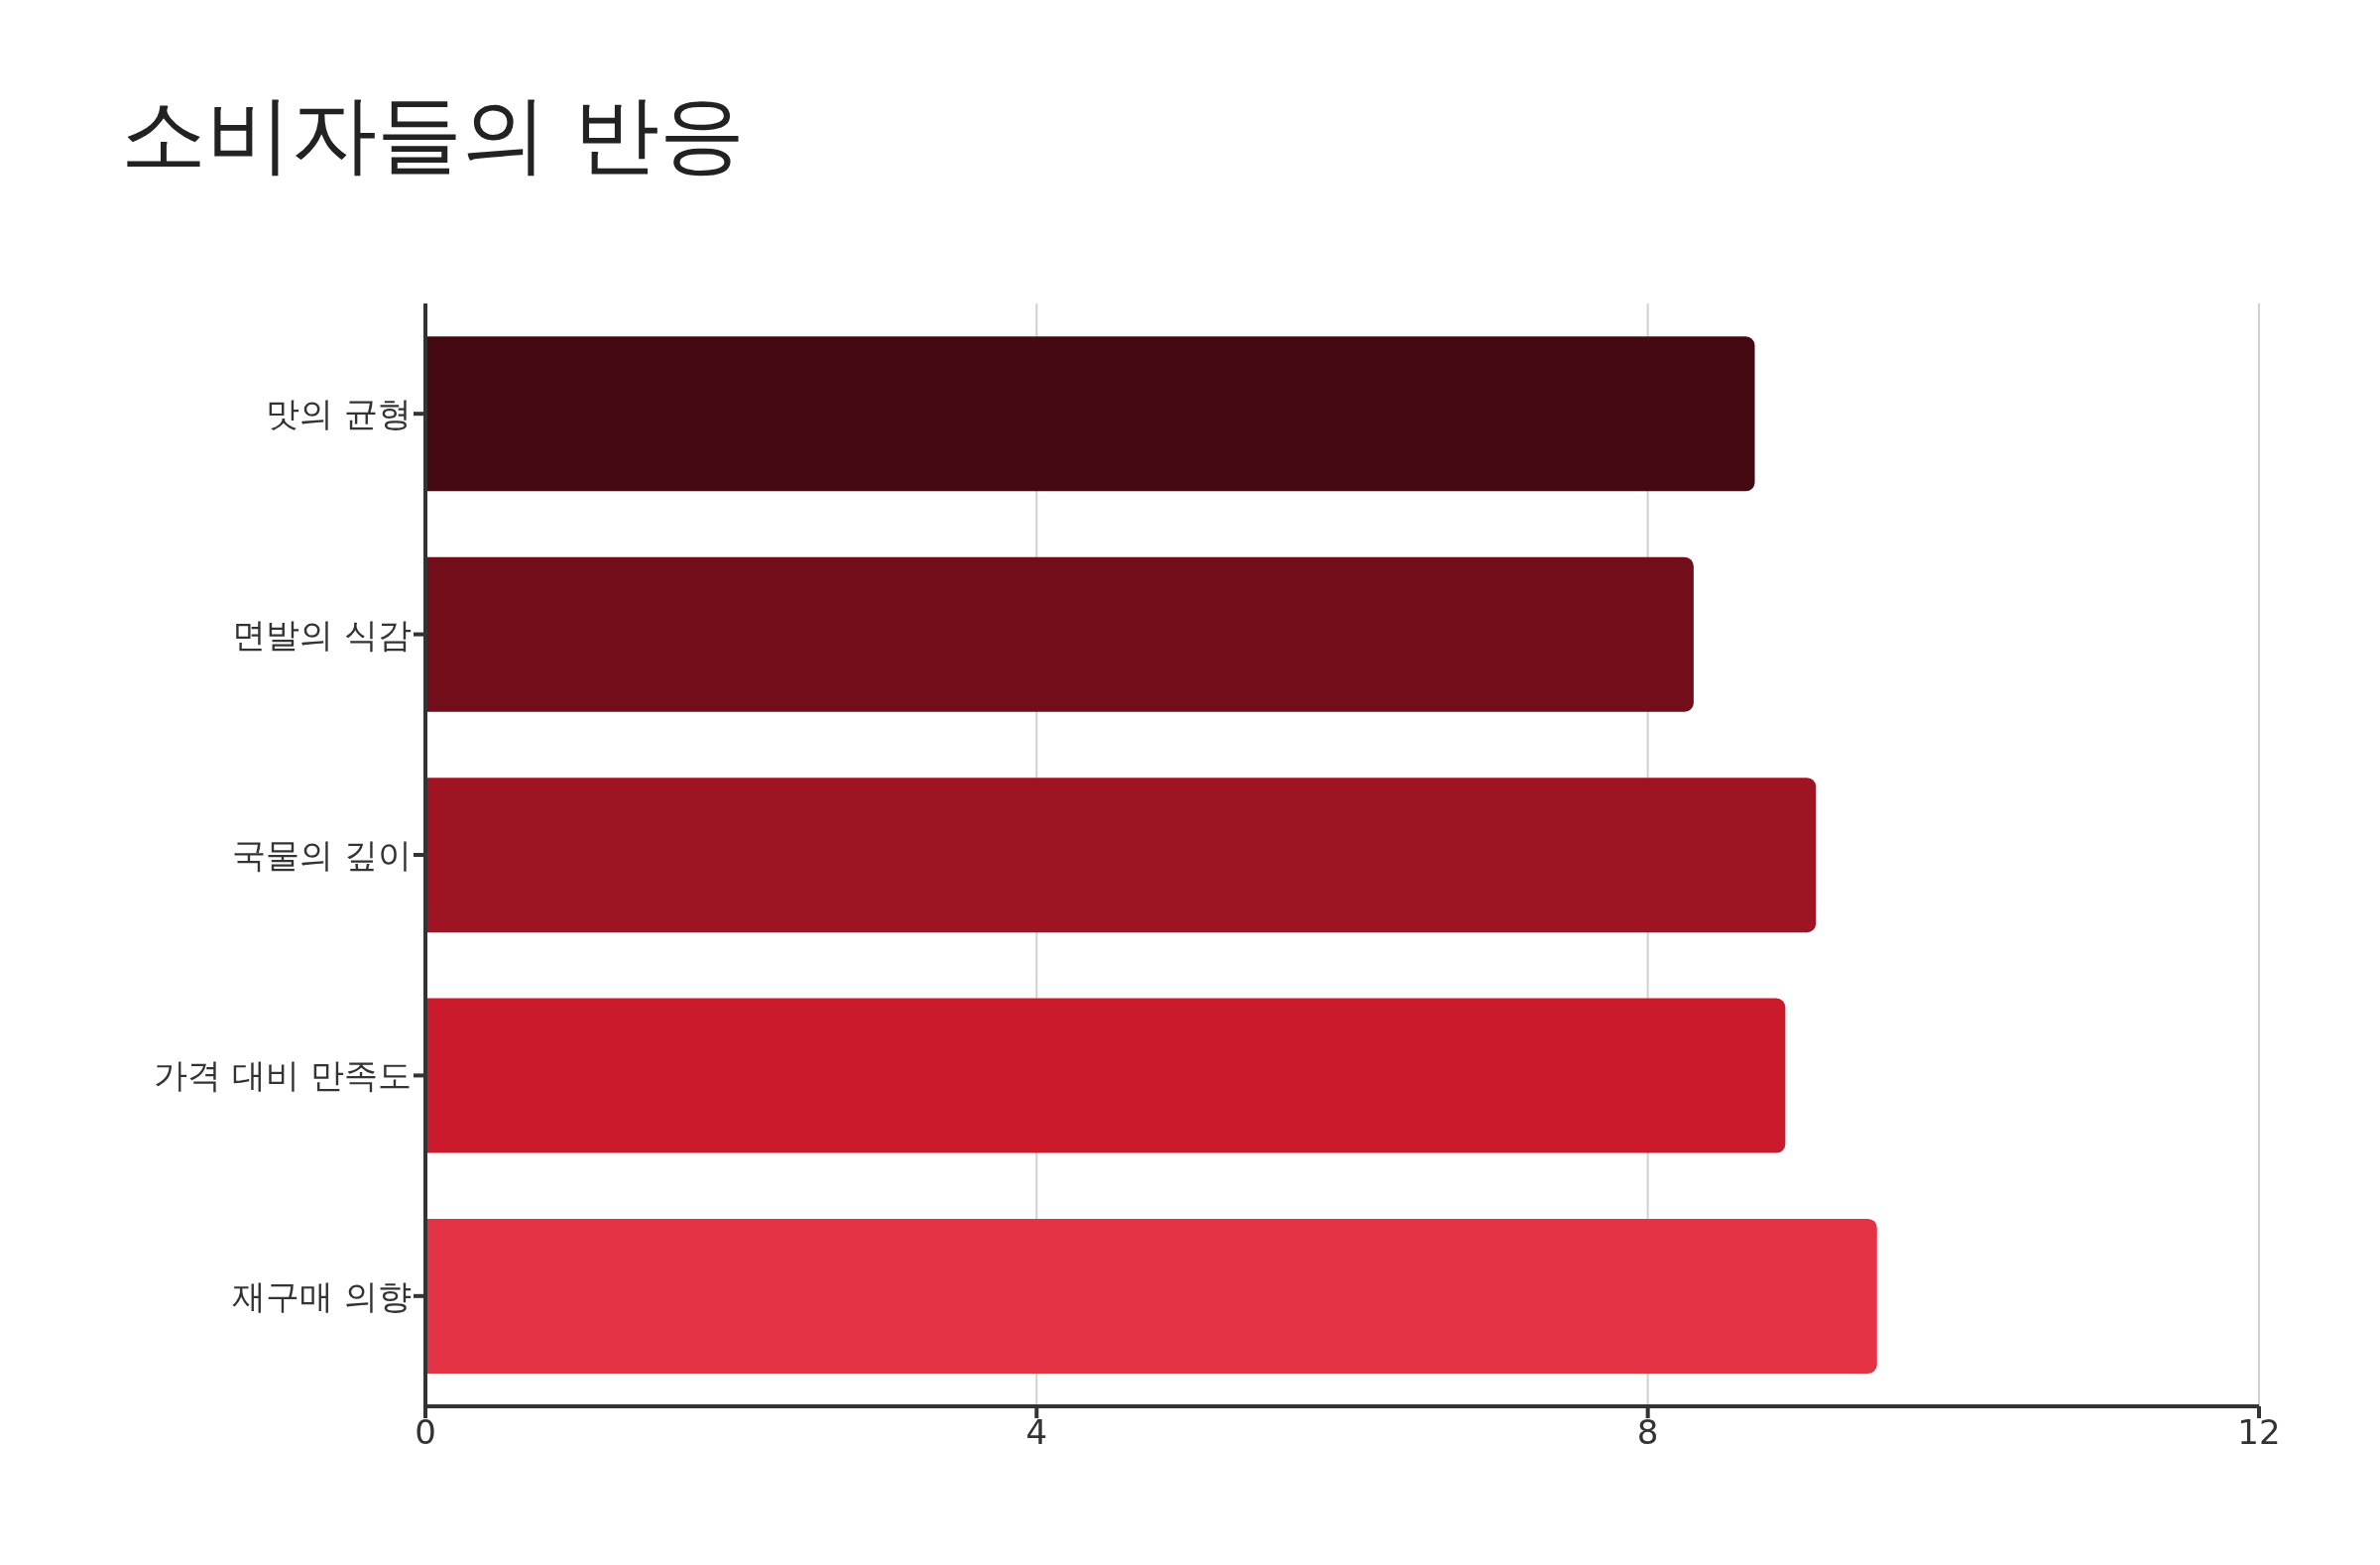  Describe the element at coordinates (425, 1432) in the screenshot. I see `x-tick-label: 0` at that location.